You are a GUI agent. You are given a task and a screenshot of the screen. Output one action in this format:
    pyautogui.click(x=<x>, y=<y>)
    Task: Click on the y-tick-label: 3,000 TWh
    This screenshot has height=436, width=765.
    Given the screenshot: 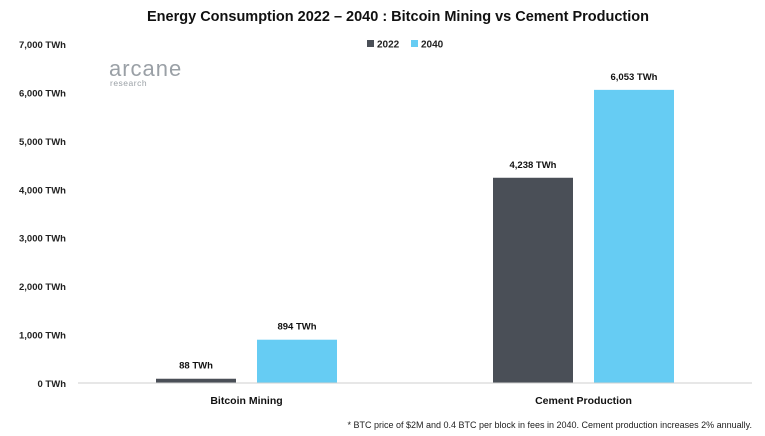 What is the action you would take?
    pyautogui.click(x=42, y=239)
    